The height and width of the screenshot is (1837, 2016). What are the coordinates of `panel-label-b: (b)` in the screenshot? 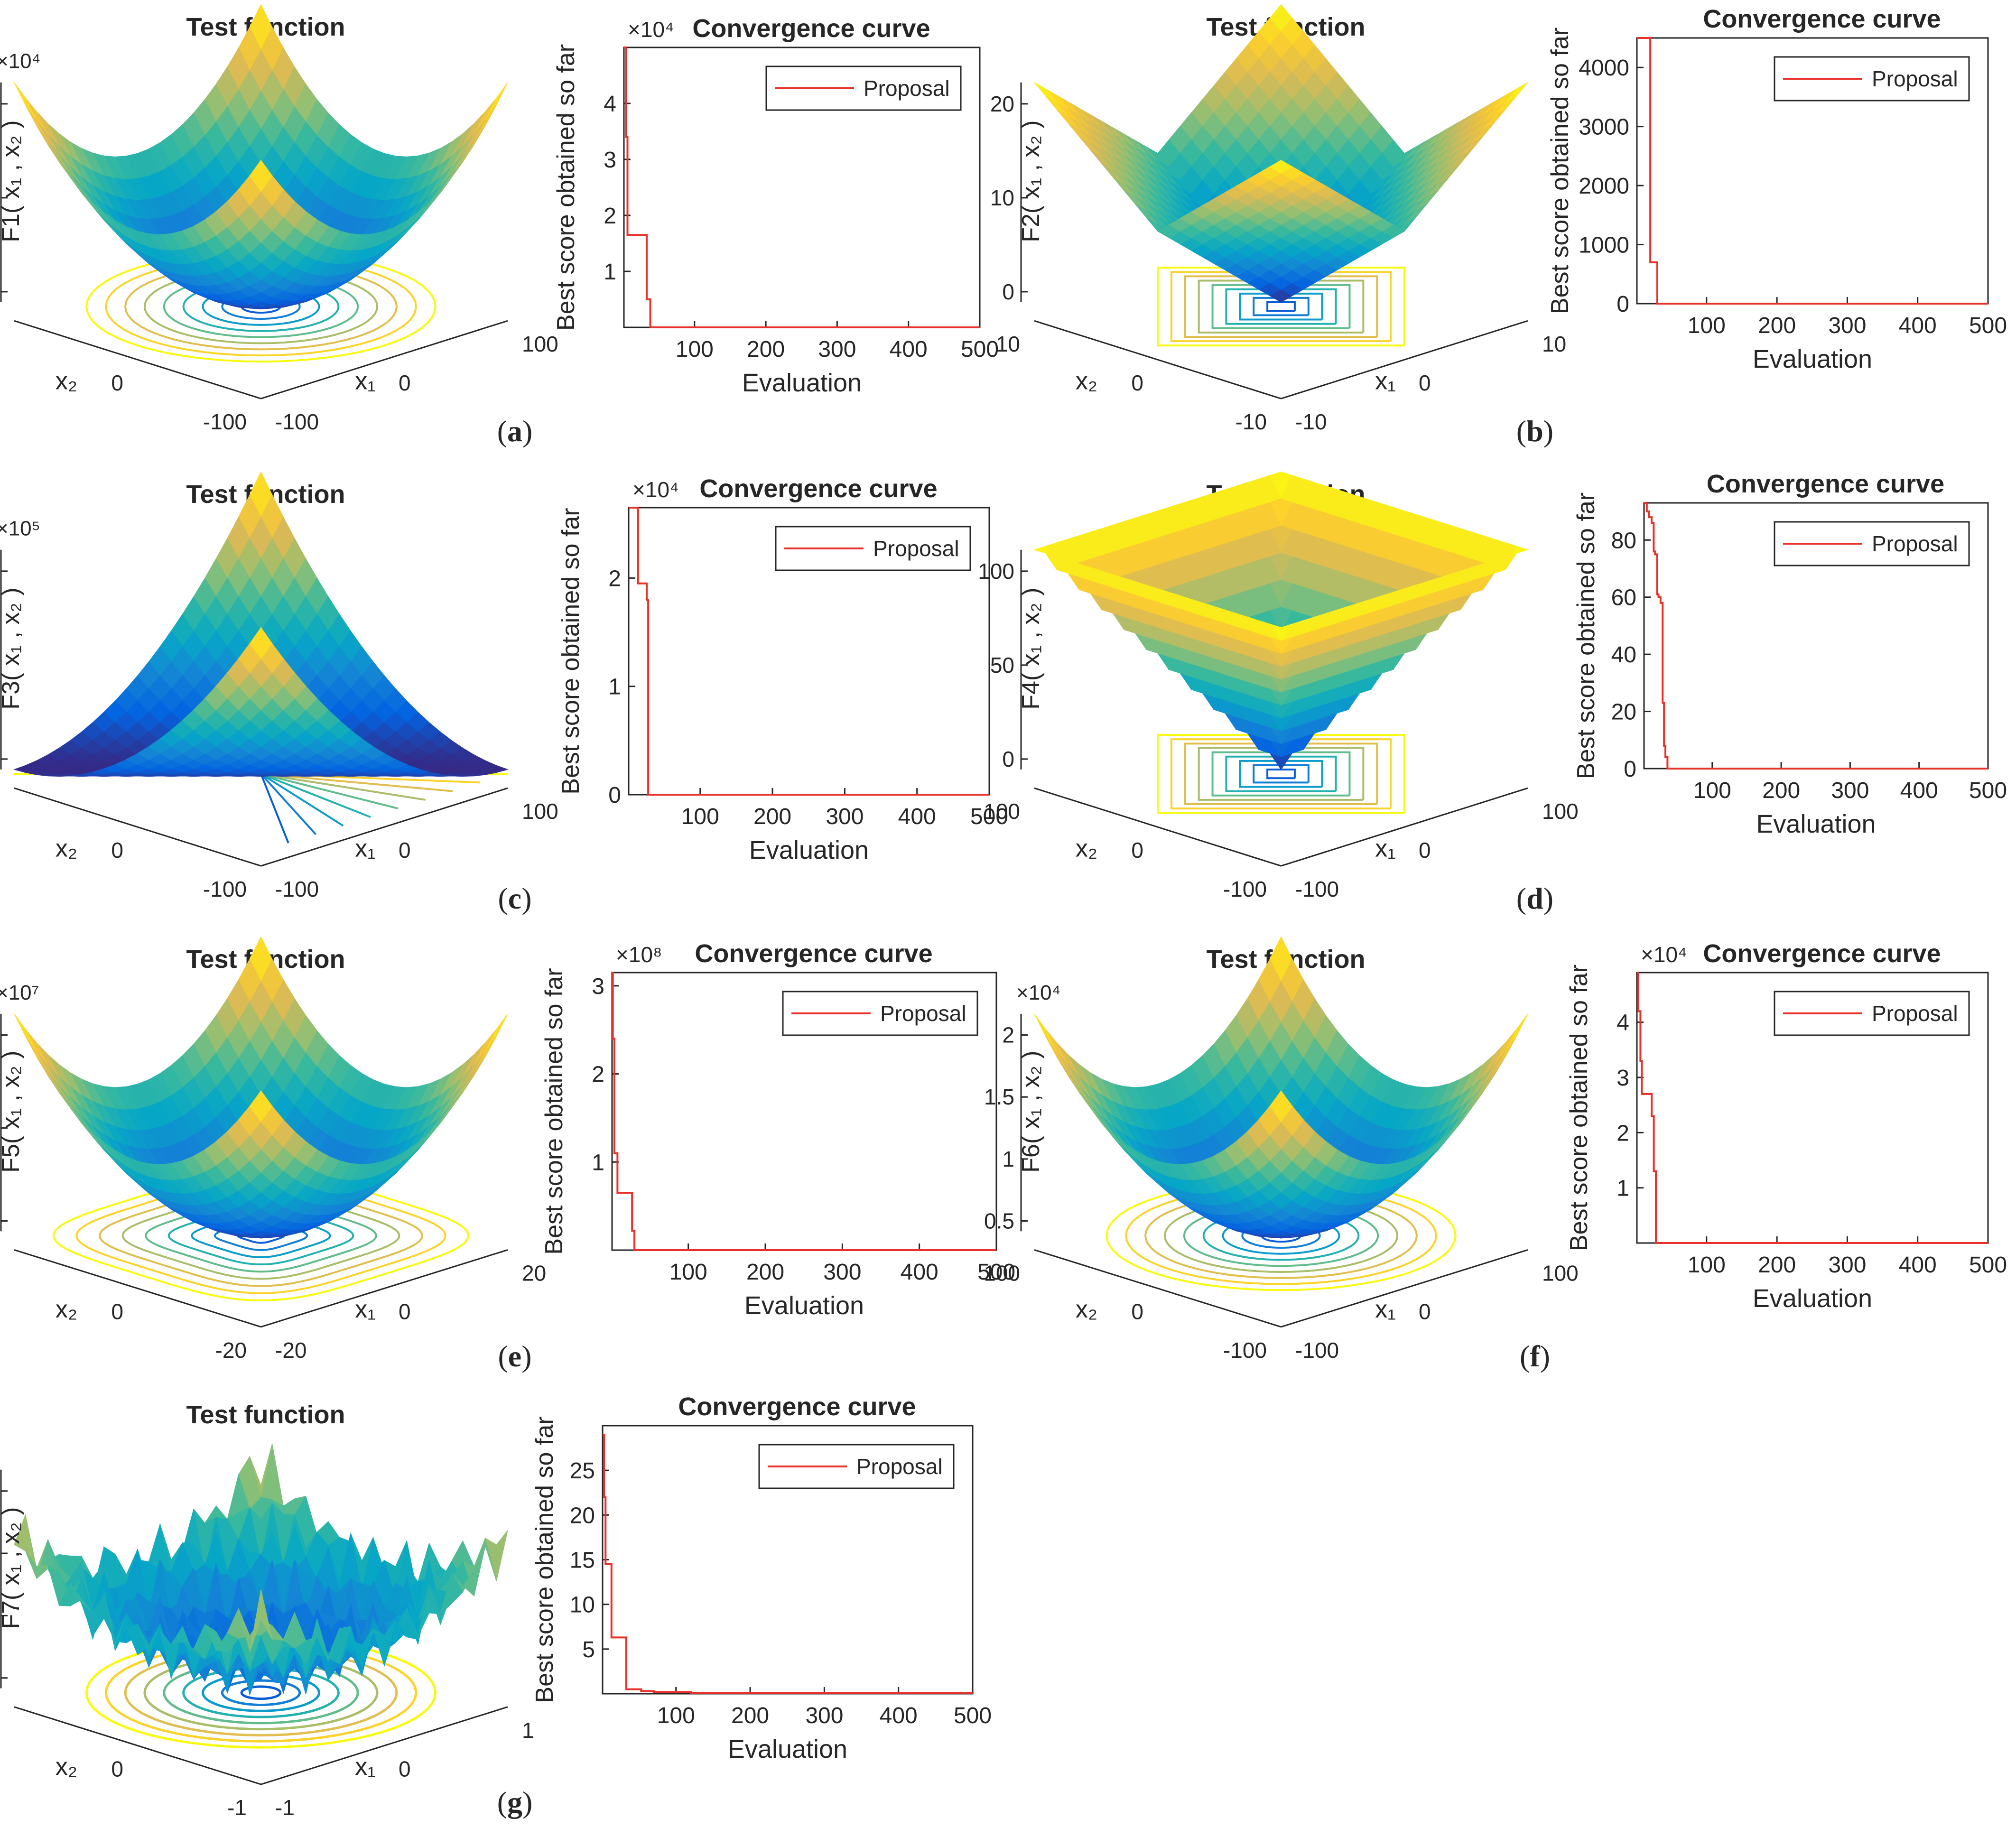 It's located at (1534, 431).